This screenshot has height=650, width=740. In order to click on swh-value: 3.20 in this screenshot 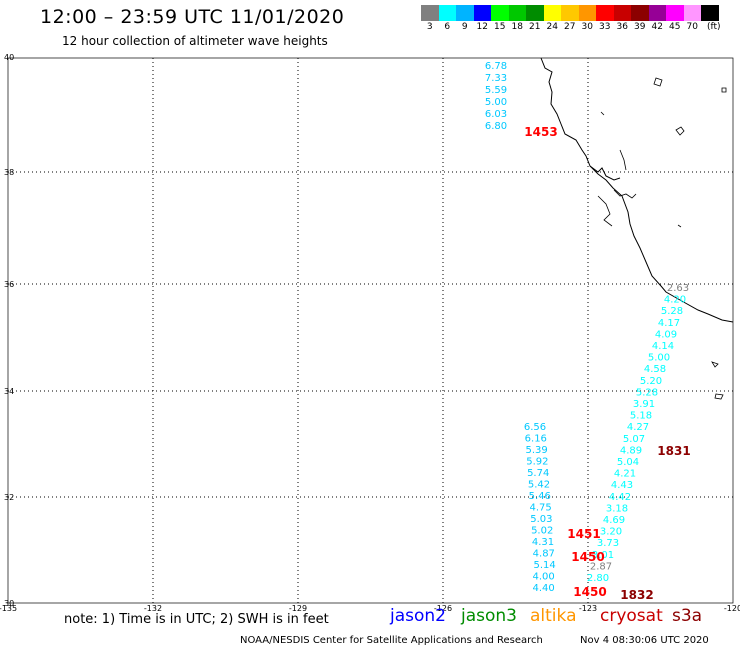, I will do `click(611, 532)`.